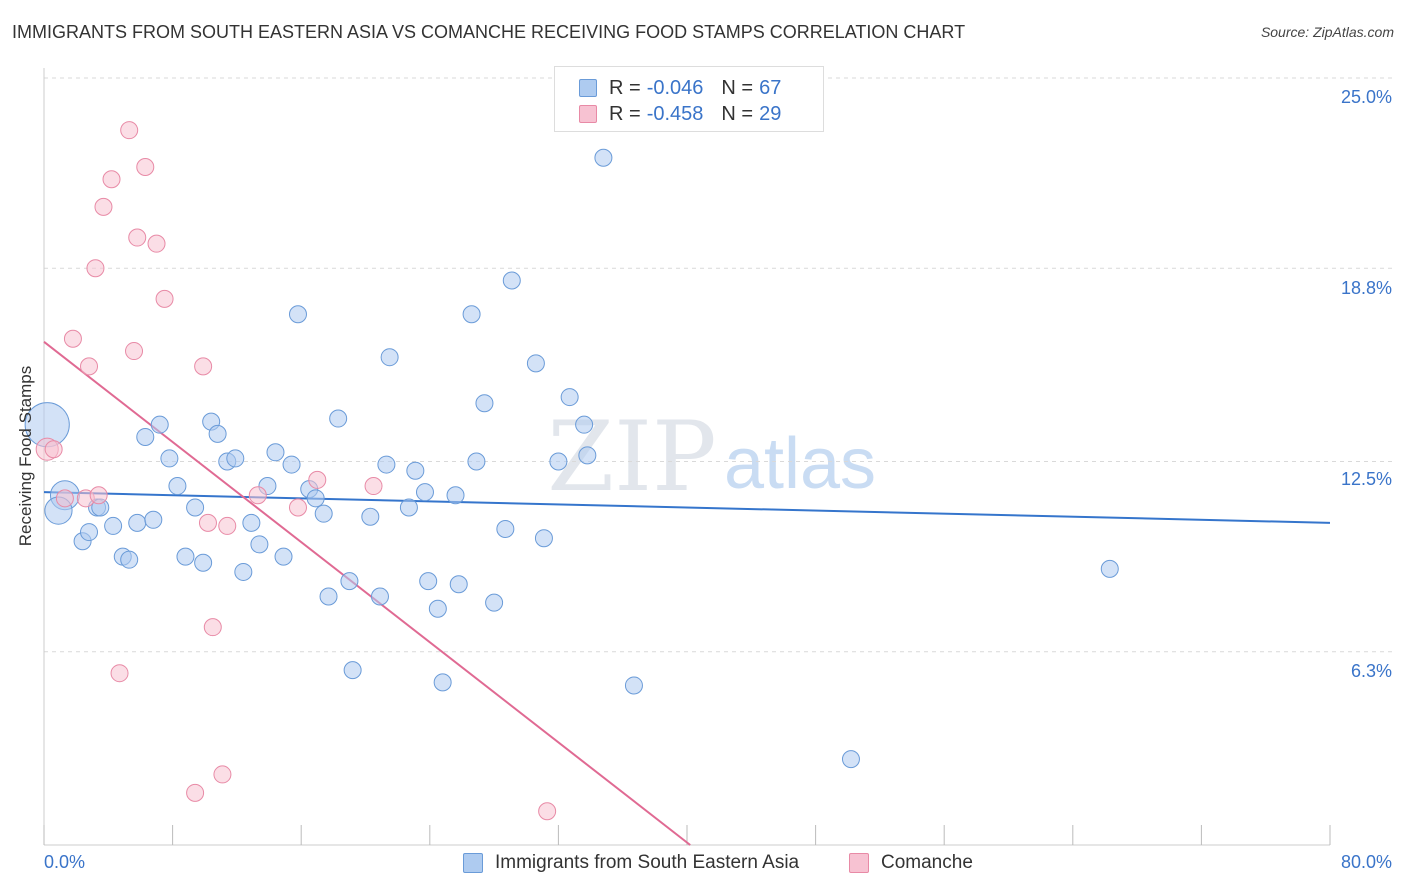  Describe the element at coordinates (1371, 671) in the screenshot. I see `y-tick-label: 6.3%` at that location.